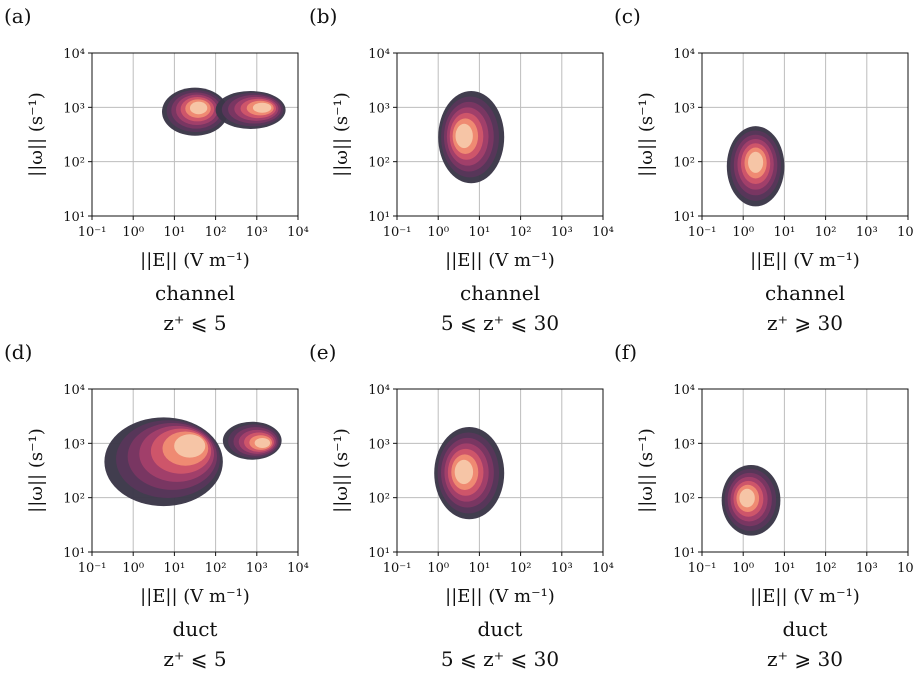 This screenshot has width=914, height=686. What do you see at coordinates (194, 659) in the screenshot?
I see `panel-subcaption: z⁺ ⩽ 5` at bounding box center [194, 659].